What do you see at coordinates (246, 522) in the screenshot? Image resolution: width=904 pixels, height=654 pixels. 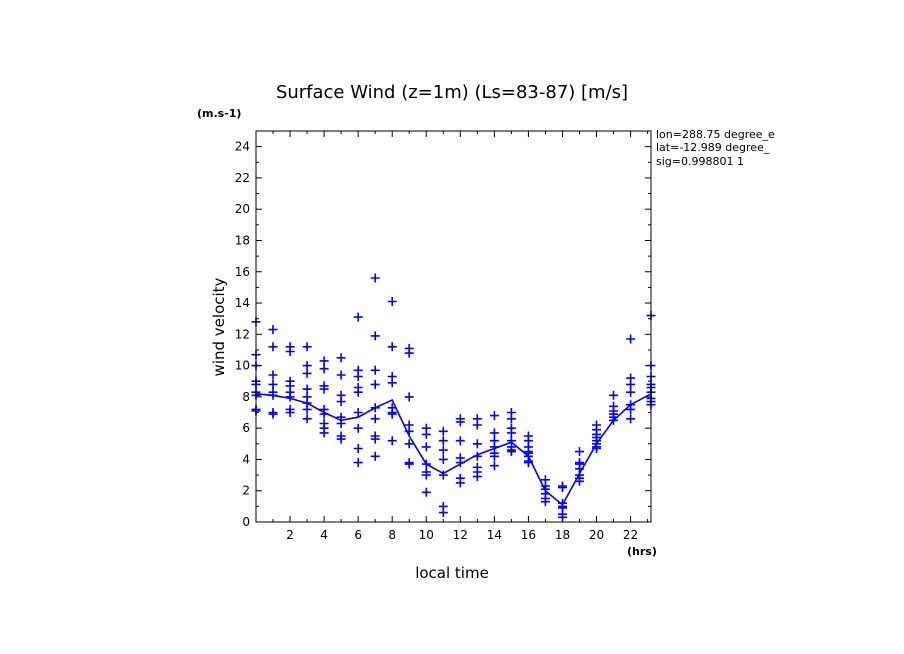 I see `y-tick-label: 0` at bounding box center [246, 522].